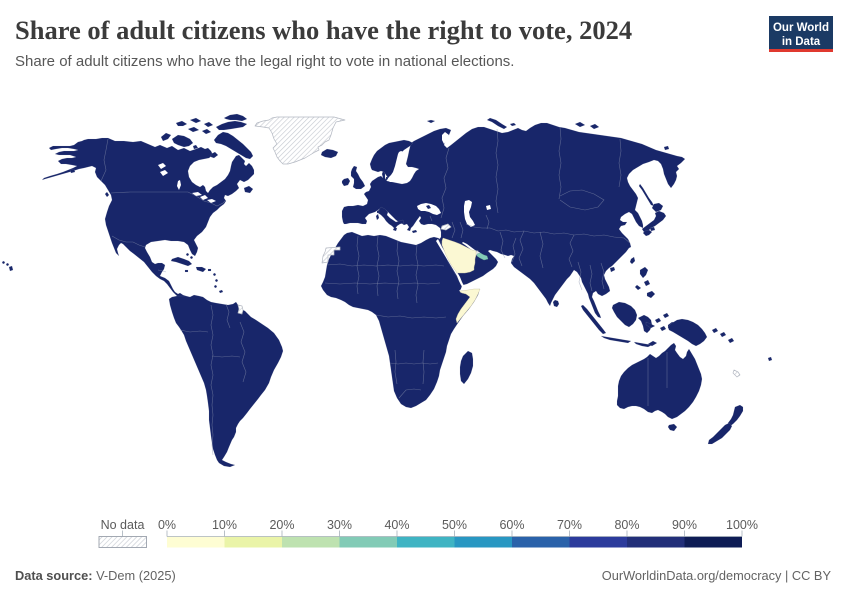 This screenshot has width=850, height=605. What do you see at coordinates (281, 525) in the screenshot?
I see `svg-text: 20%` at bounding box center [281, 525].